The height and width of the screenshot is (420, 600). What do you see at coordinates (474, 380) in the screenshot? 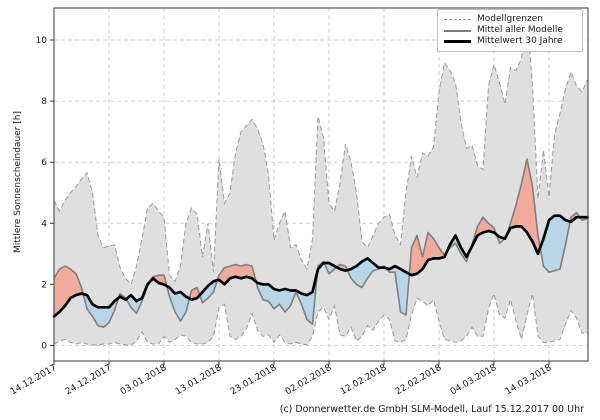
I see `x-tick-label: 04.03.2018` at bounding box center [474, 380].